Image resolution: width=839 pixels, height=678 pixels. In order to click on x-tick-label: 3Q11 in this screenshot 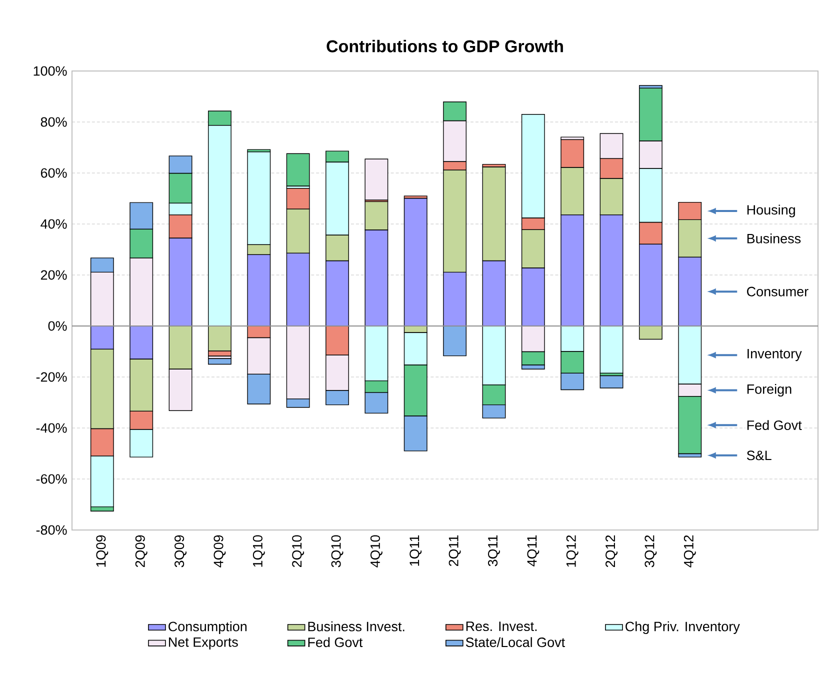, I will do `click(494, 550)`.